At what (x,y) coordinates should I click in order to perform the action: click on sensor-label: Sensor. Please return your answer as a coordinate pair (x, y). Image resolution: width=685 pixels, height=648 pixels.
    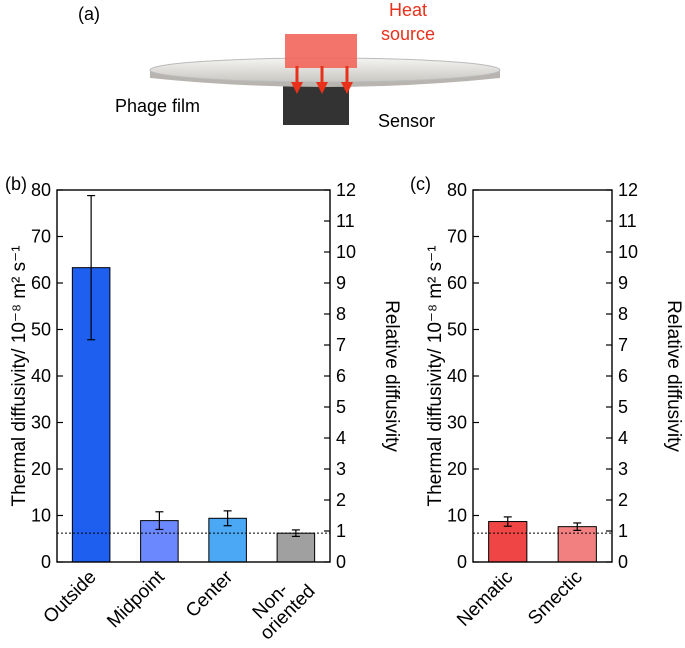
    Looking at the image, I should click on (406, 121).